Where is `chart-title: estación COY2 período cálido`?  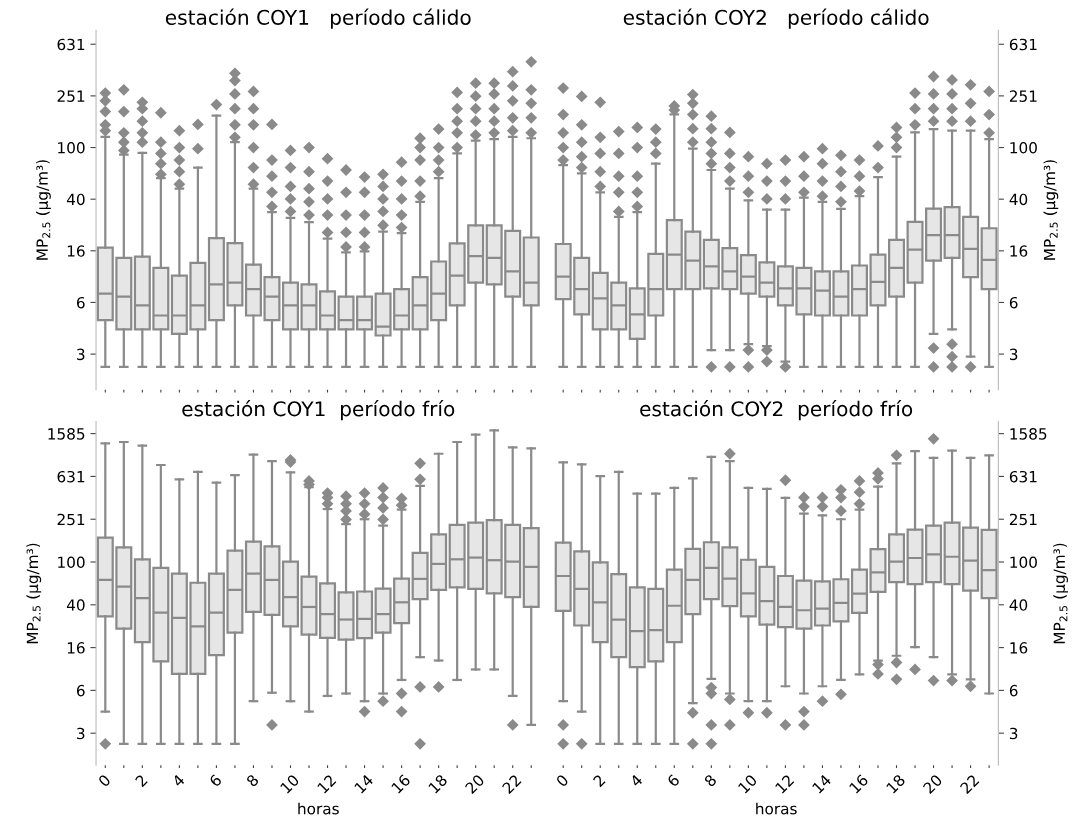
chart-title: estación COY2 período cálido is located at coordinates (776, 18).